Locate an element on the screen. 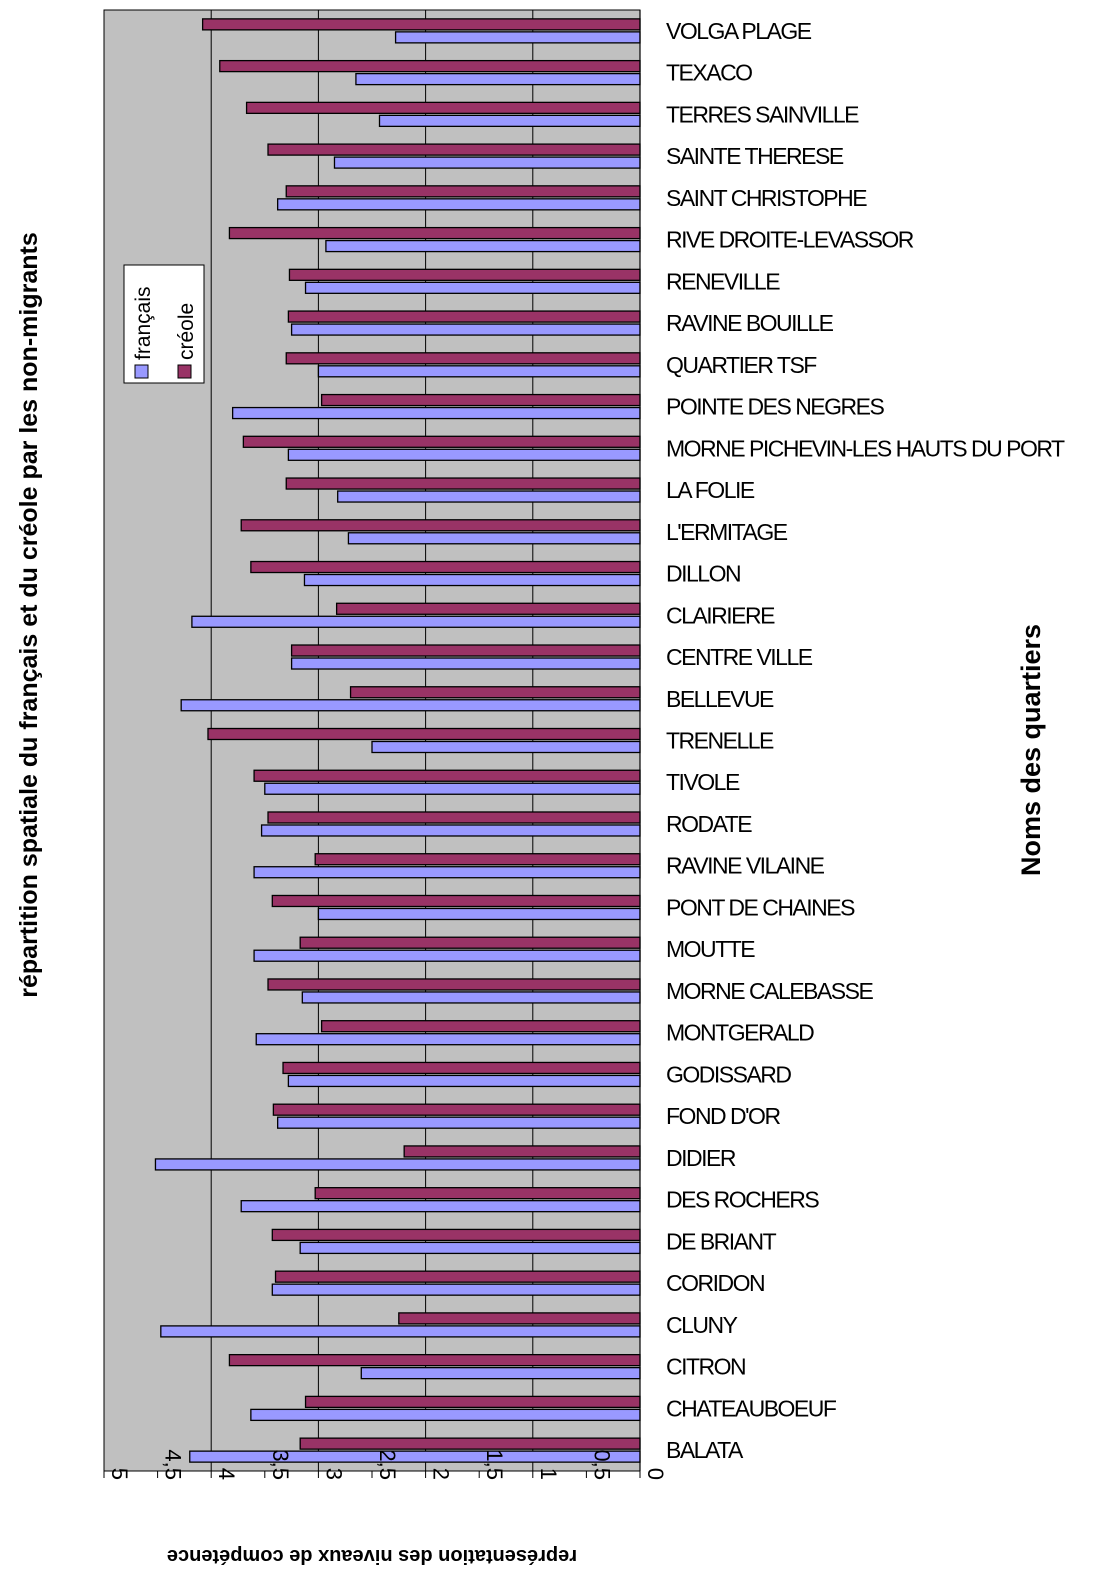 Image resolution: width=1095 pixels, height=1574 pixels. category-label: L'ERMITAGE is located at coordinates (727, 532).